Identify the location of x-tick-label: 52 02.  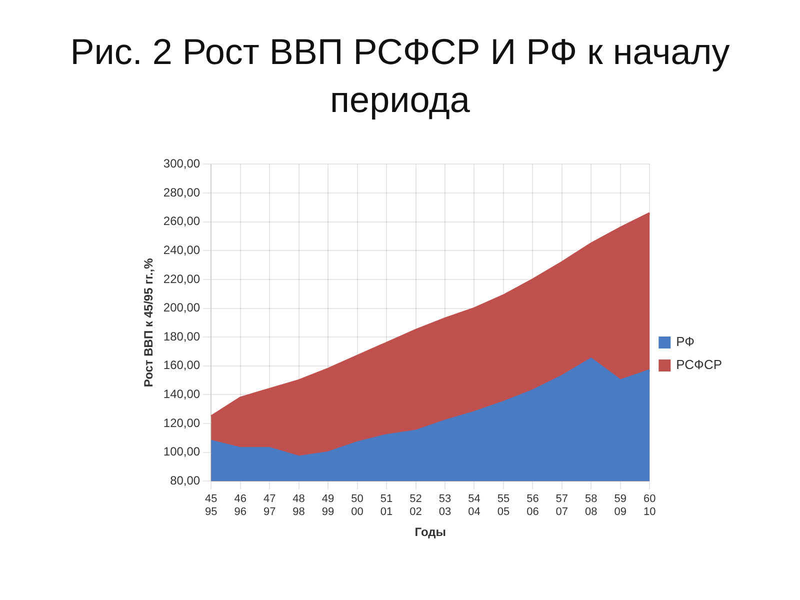
(416, 505).